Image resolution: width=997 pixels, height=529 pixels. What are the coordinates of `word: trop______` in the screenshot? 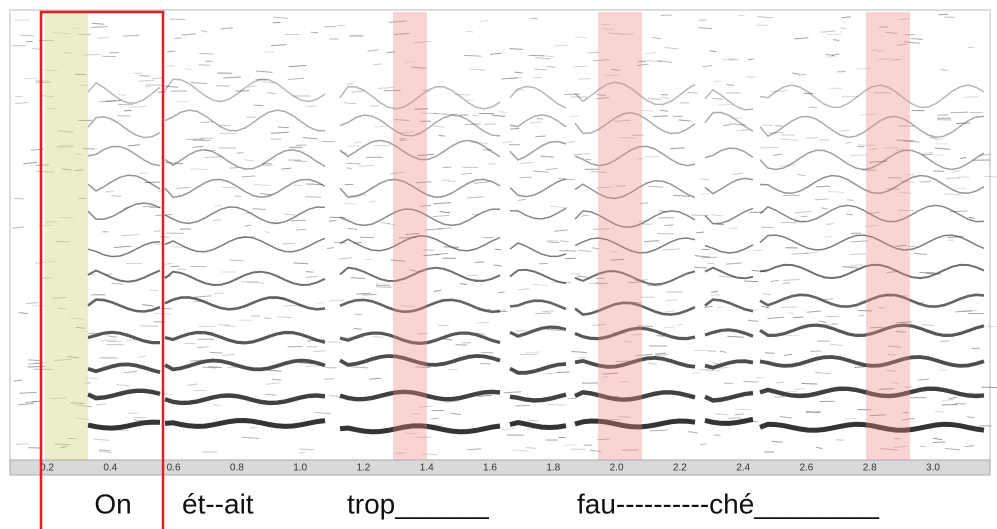 It's located at (418, 503).